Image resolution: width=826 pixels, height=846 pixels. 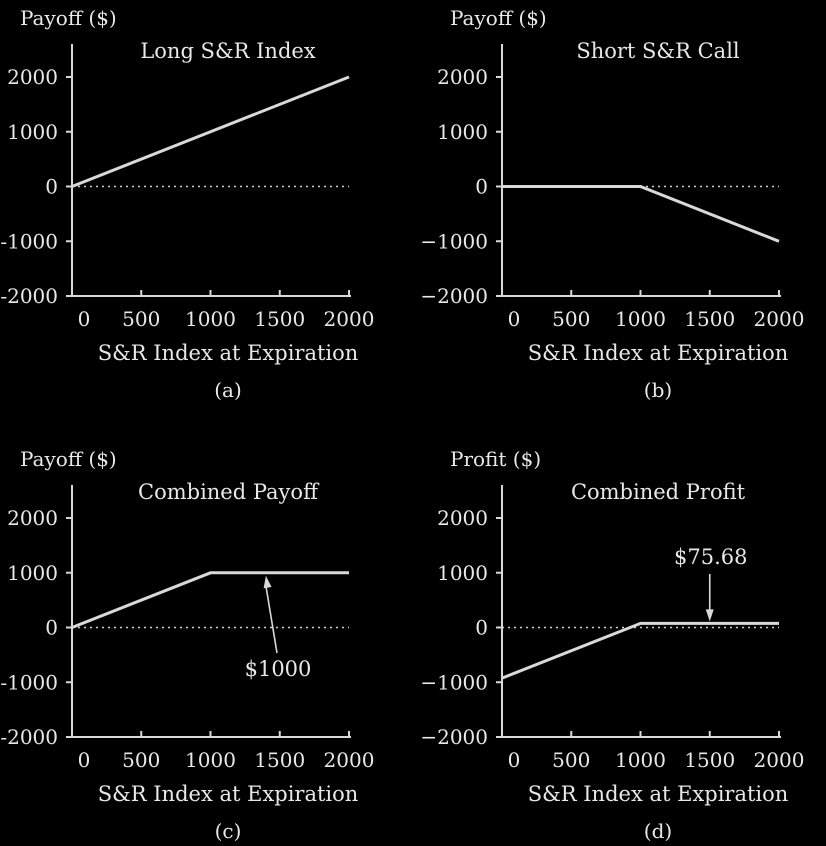 I want to click on annotation-label: $75.68, so click(x=710, y=557).